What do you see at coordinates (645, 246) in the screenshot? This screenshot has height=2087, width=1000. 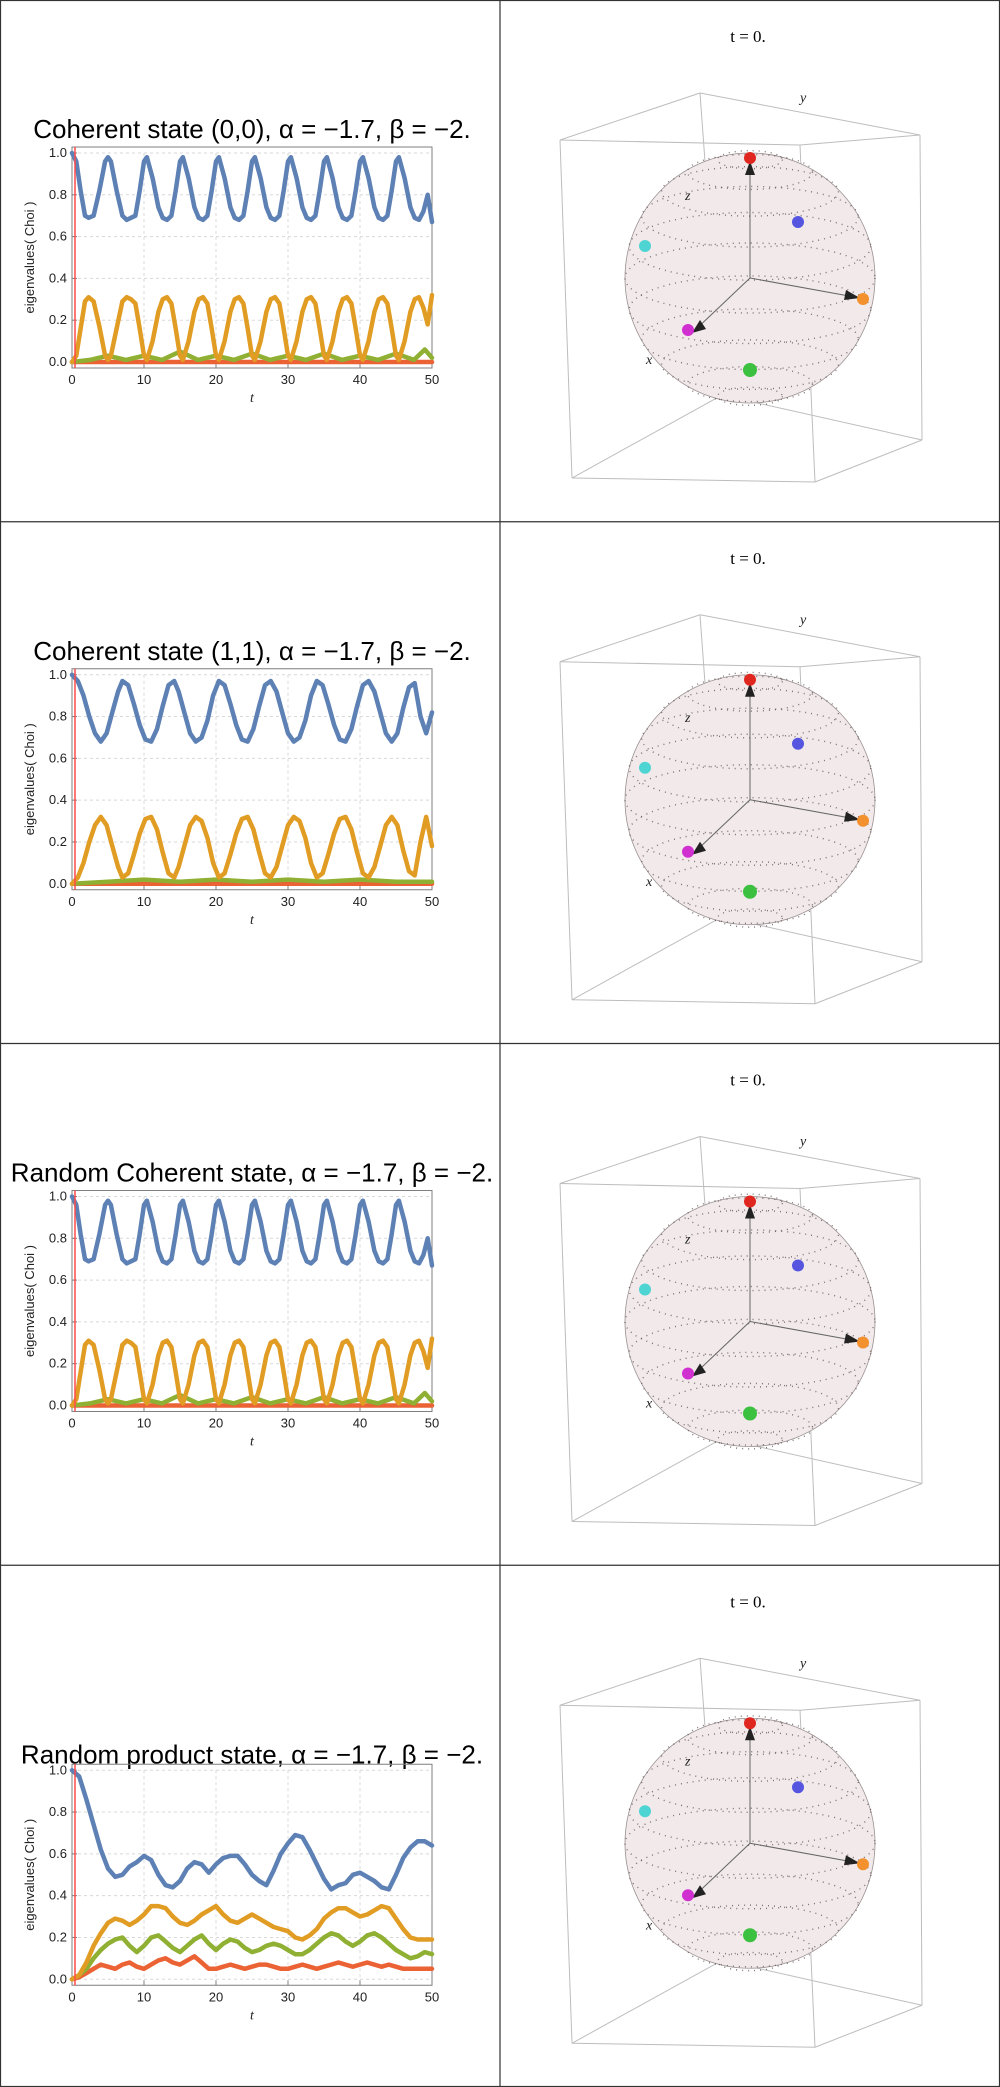 I see `state-point-cyan` at bounding box center [645, 246].